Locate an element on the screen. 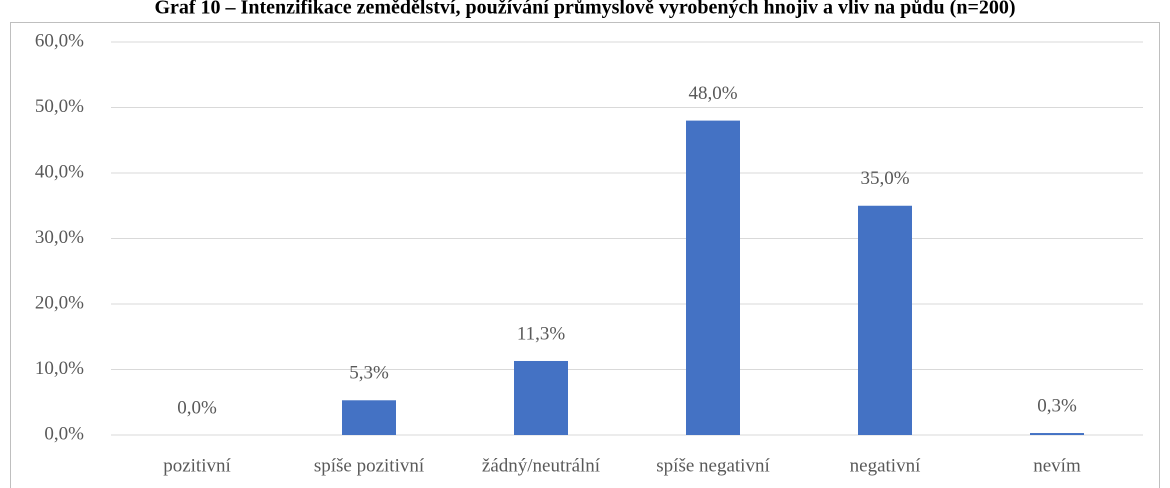 This screenshot has width=1170, height=488. y-tick-label: 0,0% is located at coordinates (64, 433).